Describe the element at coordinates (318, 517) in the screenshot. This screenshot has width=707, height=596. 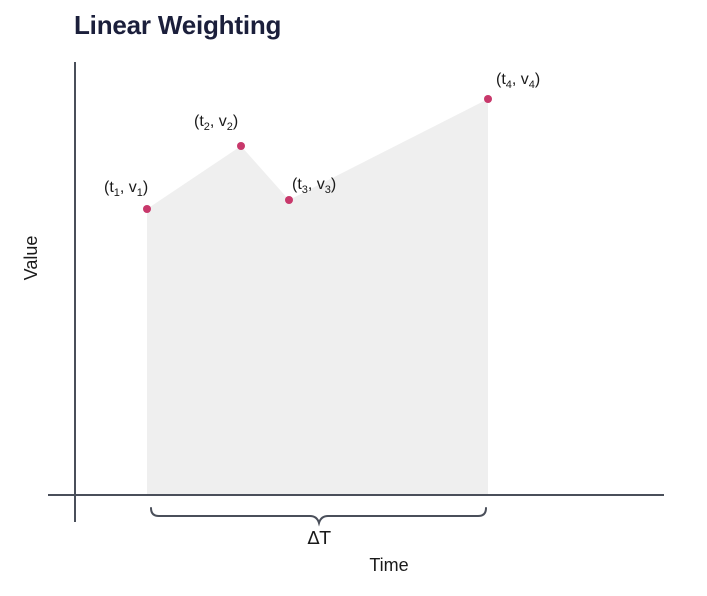
I see `interval-brace` at that location.